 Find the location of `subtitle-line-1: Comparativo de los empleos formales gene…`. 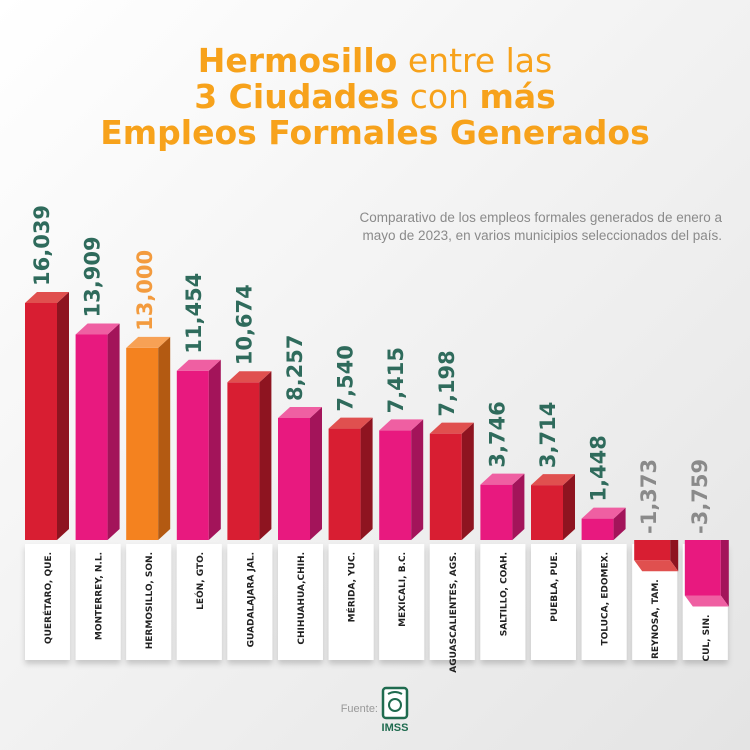

subtitle-line-1: Comparativo de los empleos formales gene… is located at coordinates (541, 217).